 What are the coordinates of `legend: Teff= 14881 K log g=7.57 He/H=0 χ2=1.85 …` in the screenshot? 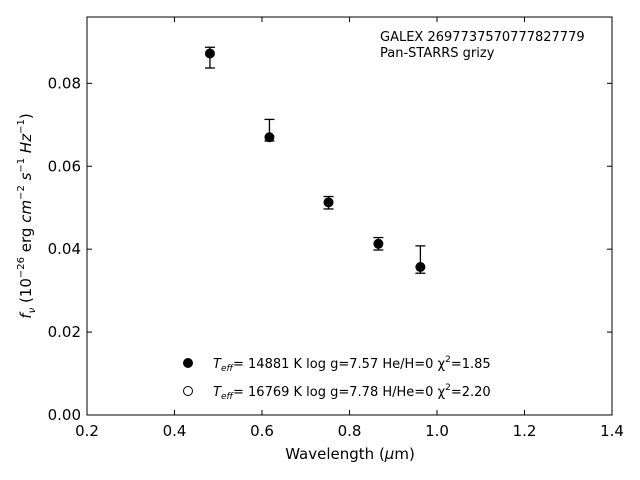 It's located at (337, 378).